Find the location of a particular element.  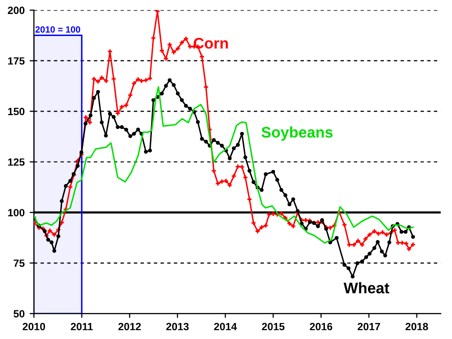

series-label: Wheat is located at coordinates (367, 288).